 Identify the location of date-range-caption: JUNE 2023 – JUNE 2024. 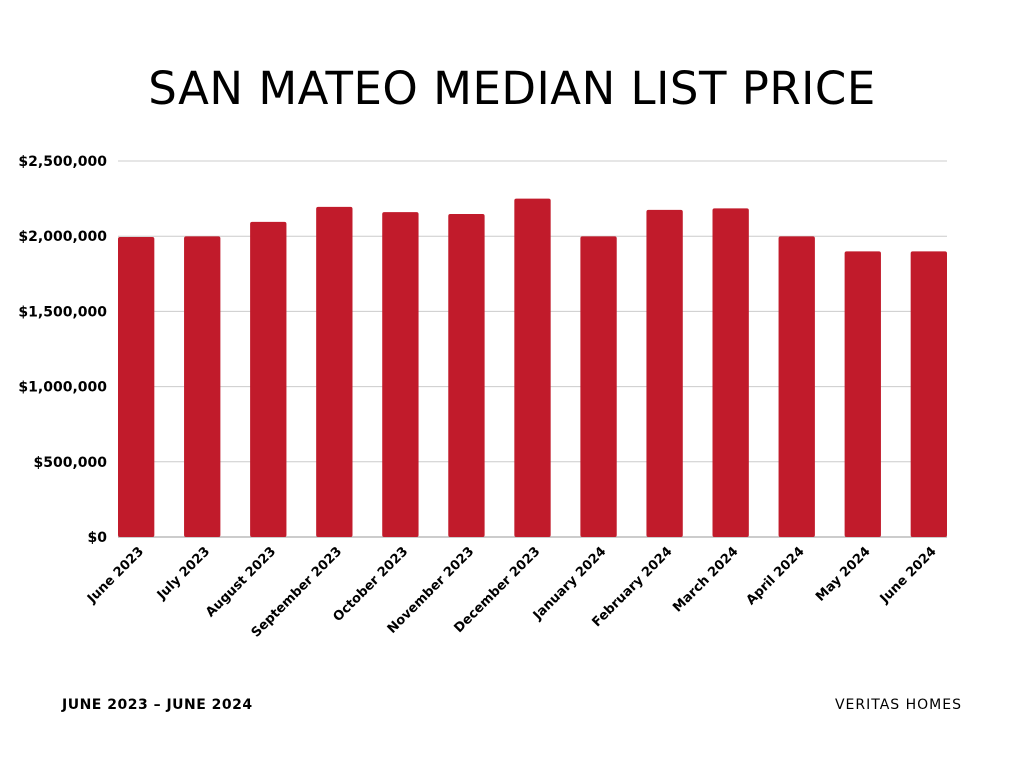
(157, 705).